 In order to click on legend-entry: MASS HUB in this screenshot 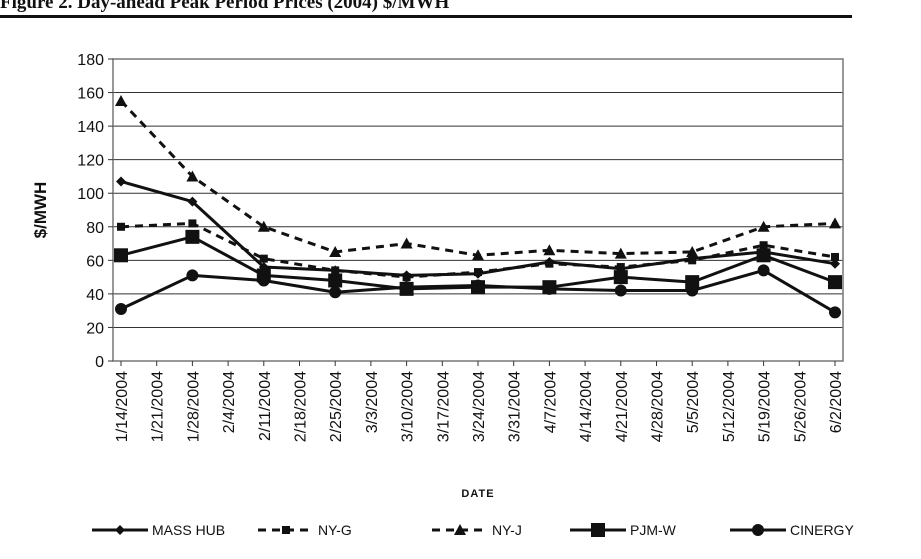, I will do `click(158, 530)`.